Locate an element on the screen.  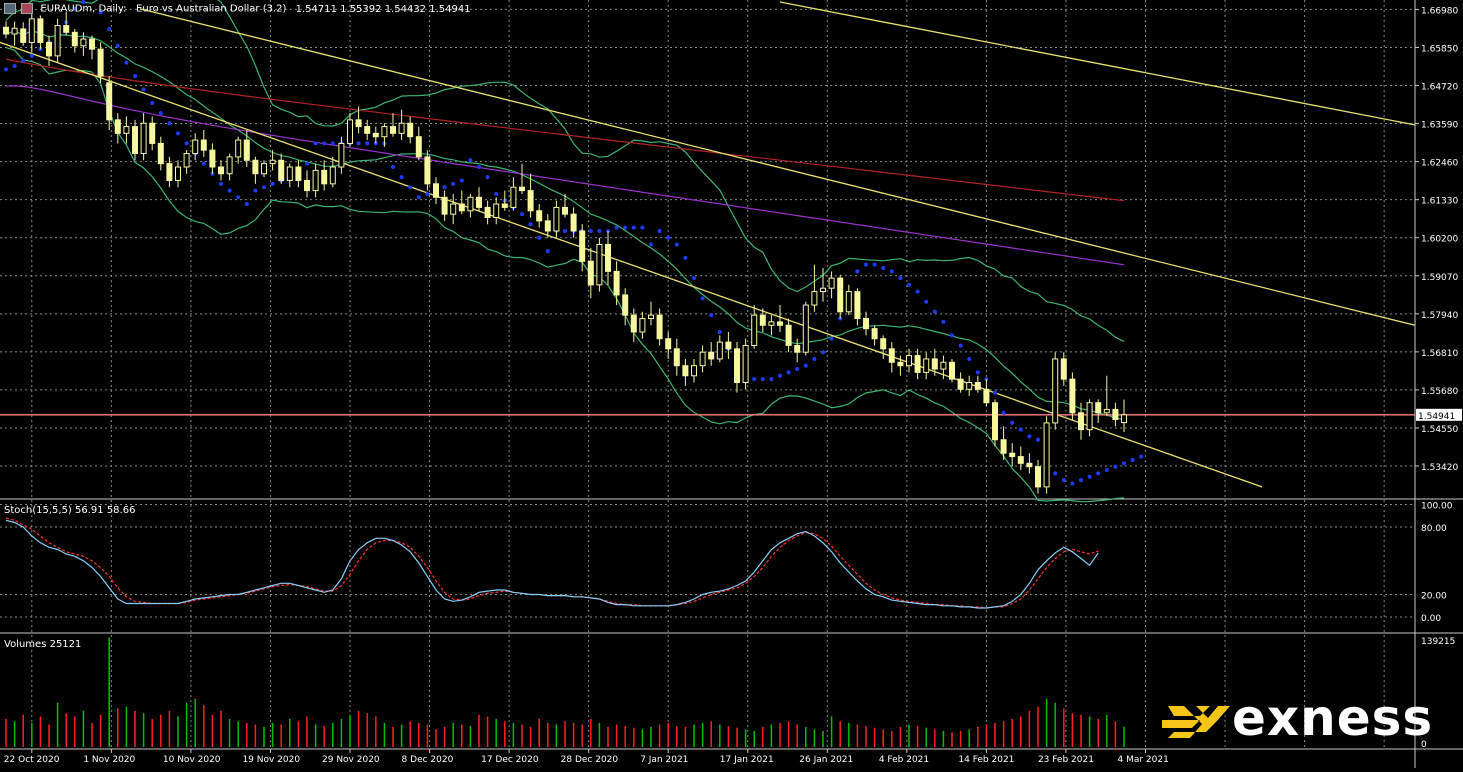
price-axis-label: 1.64720 is located at coordinates (1439, 88).